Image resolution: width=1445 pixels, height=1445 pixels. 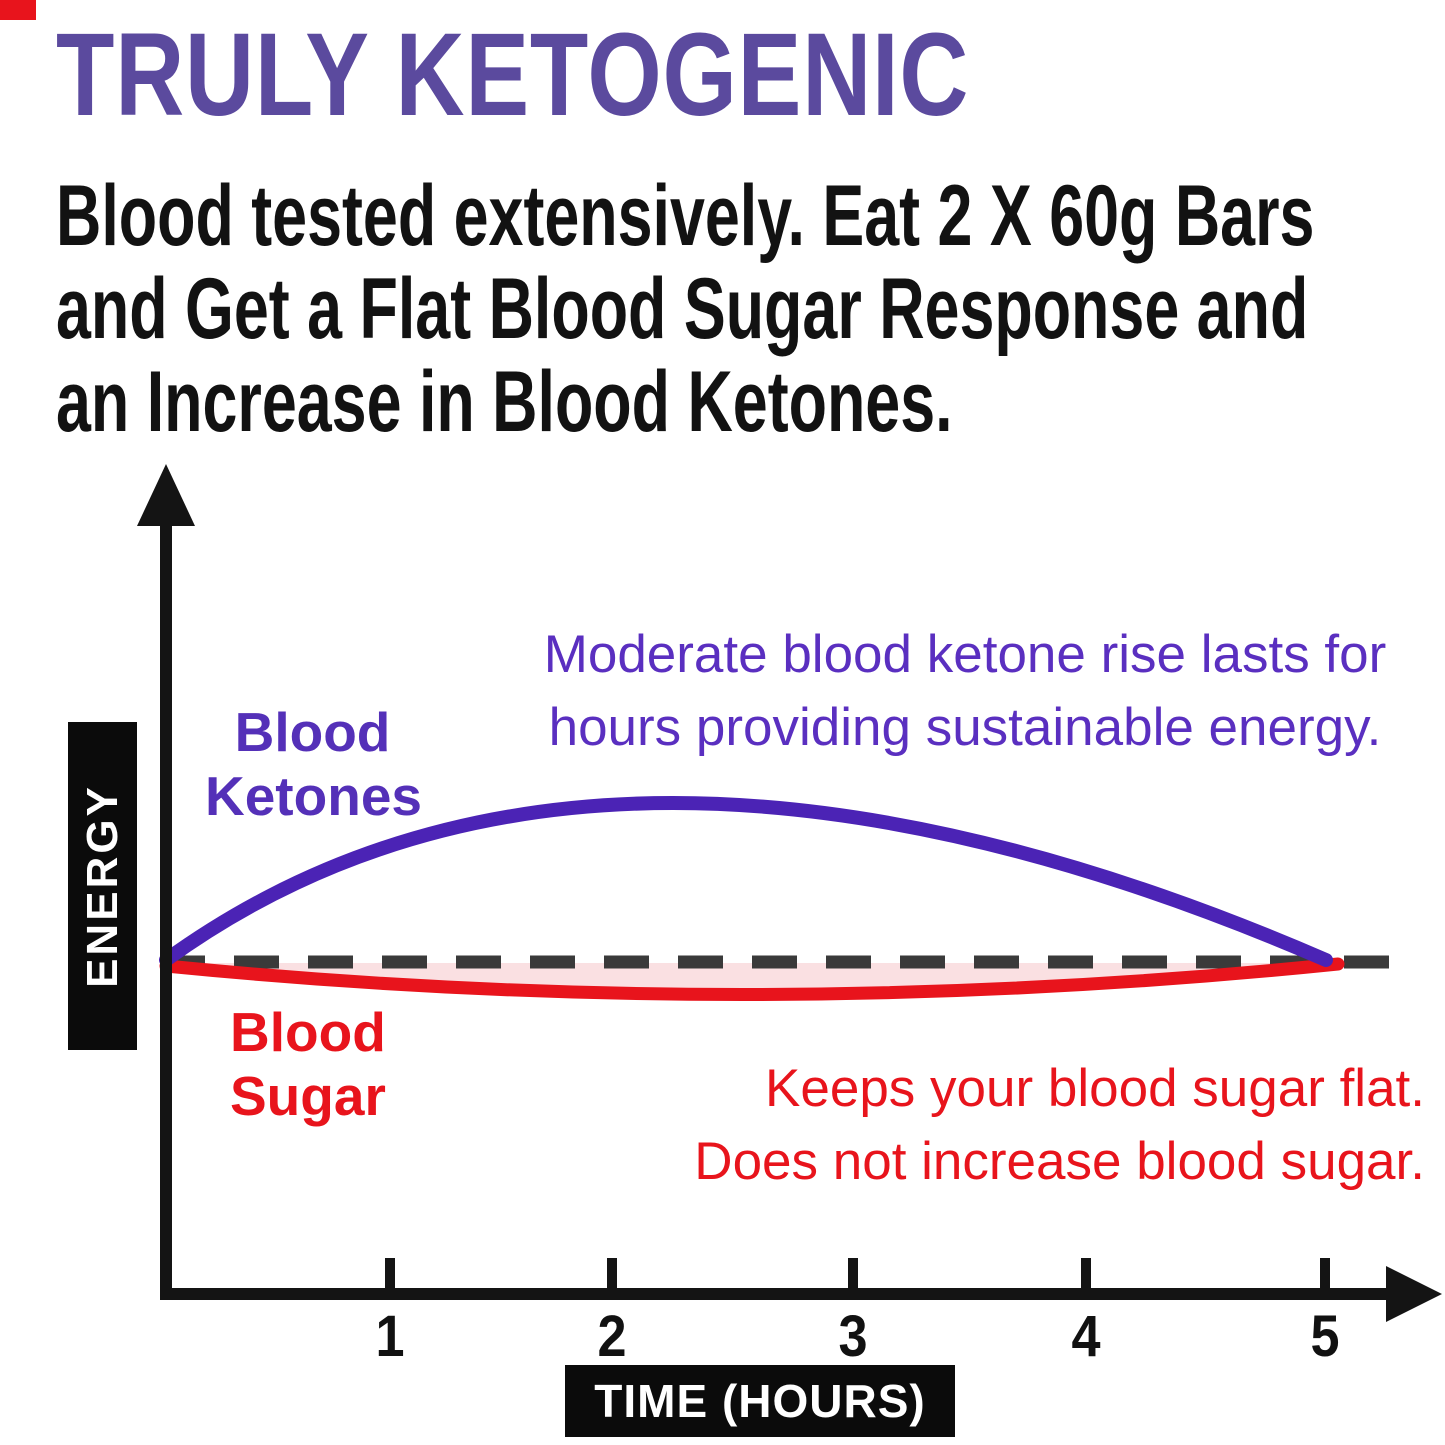 I want to click on x-tick-label-2: 2, so click(x=612, y=1336).